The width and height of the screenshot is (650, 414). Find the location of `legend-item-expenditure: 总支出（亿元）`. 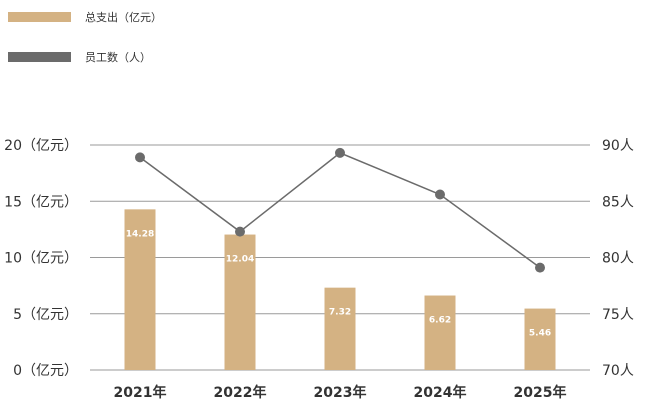

legend-item-expenditure: 总支出（亿元） is located at coordinates (85, 17).